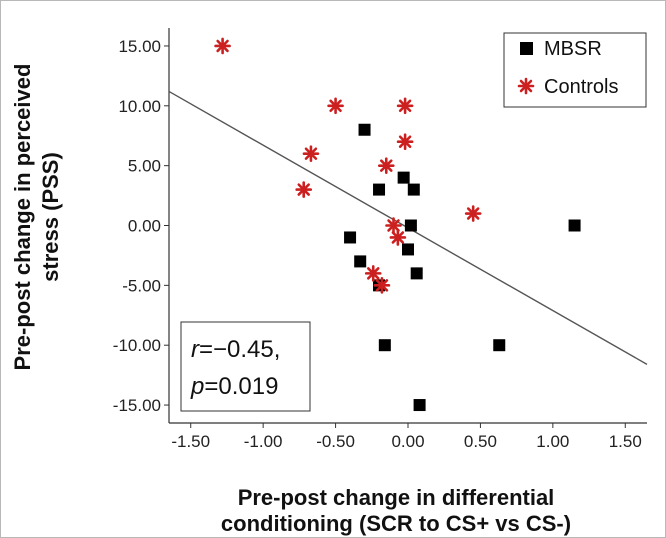  Describe the element at coordinates (396, 523) in the screenshot. I see `x-axis-title-line-2: conditioning (SCR to CS+ vs CS-)` at that location.